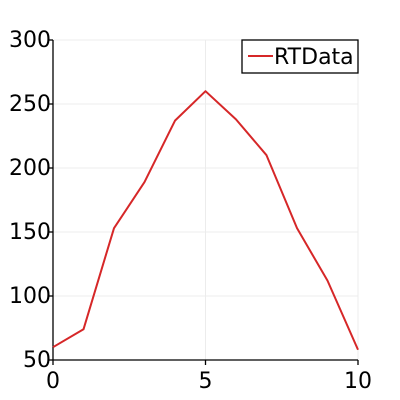  I want to click on y-tick-label: 150, so click(30, 232).